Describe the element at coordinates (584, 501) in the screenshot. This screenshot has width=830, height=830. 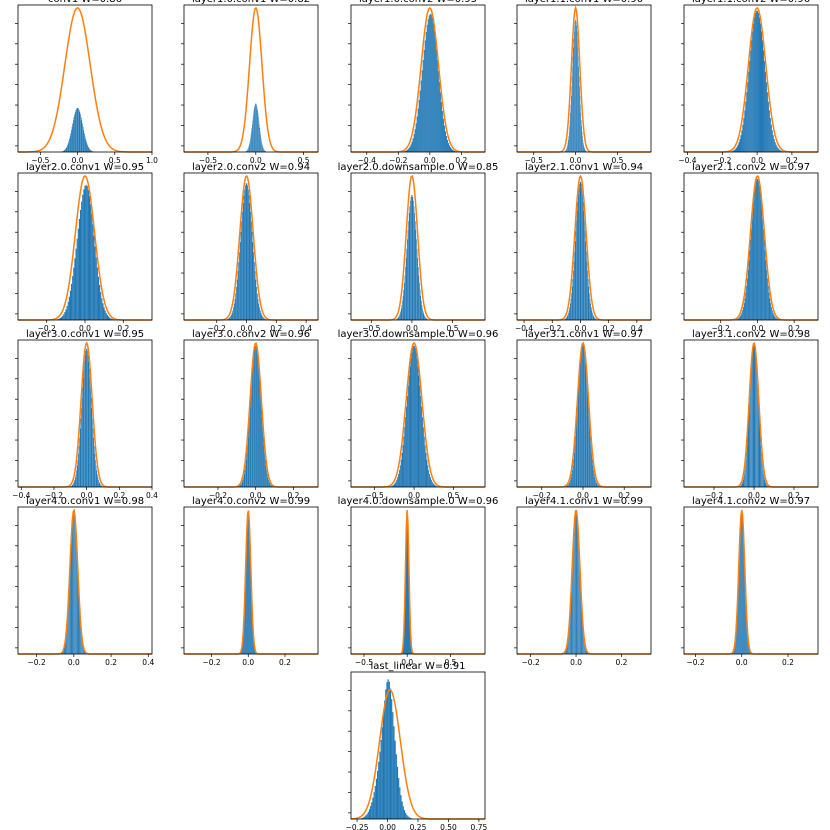
I see `subplot-title: layer4.1.conv1 W=0.99` at that location.